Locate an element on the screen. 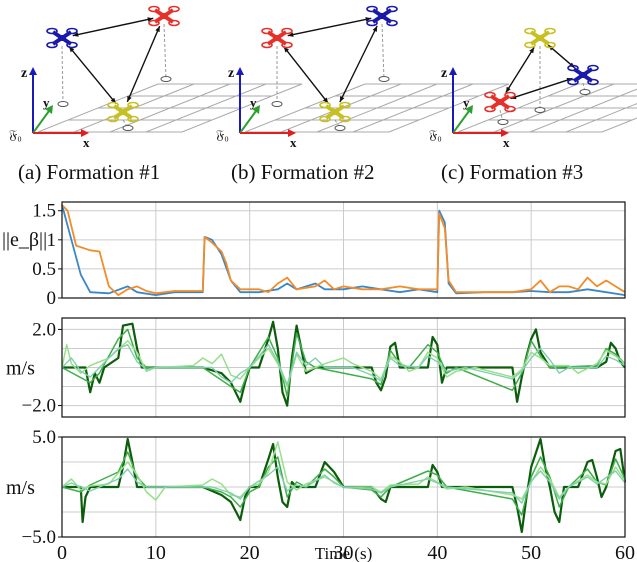  y-tick-label: 1 is located at coordinates (52, 240).